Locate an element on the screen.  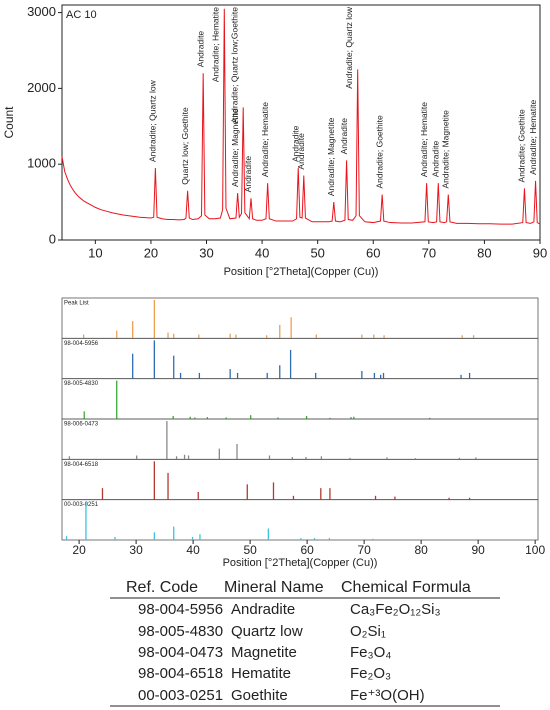
table-cell: Ca₃Fe₂O₁₂Si₃ is located at coordinates (395, 609).